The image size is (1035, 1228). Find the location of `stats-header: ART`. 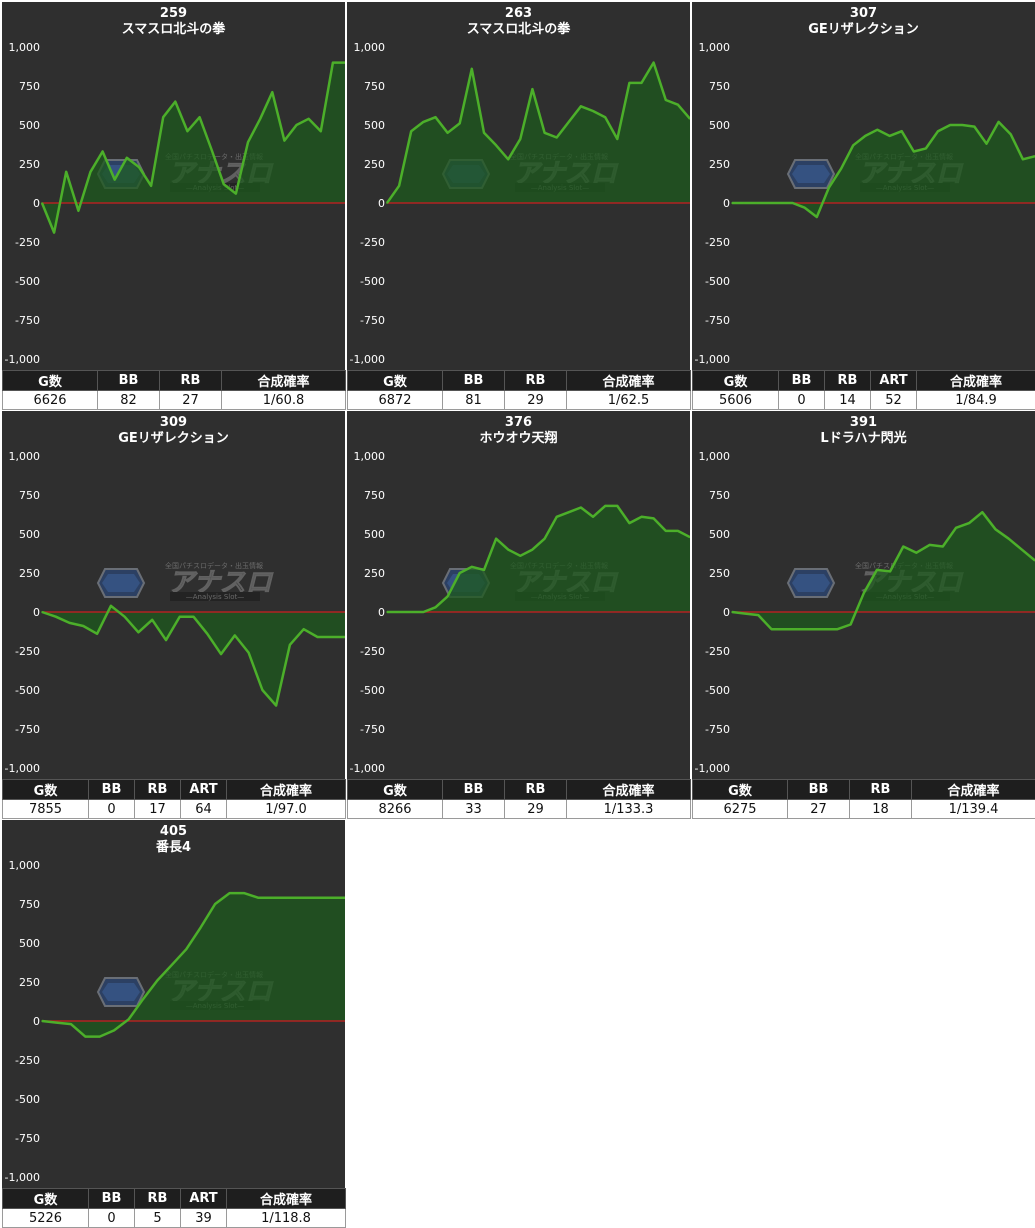

stats-header: ART is located at coordinates (894, 381).